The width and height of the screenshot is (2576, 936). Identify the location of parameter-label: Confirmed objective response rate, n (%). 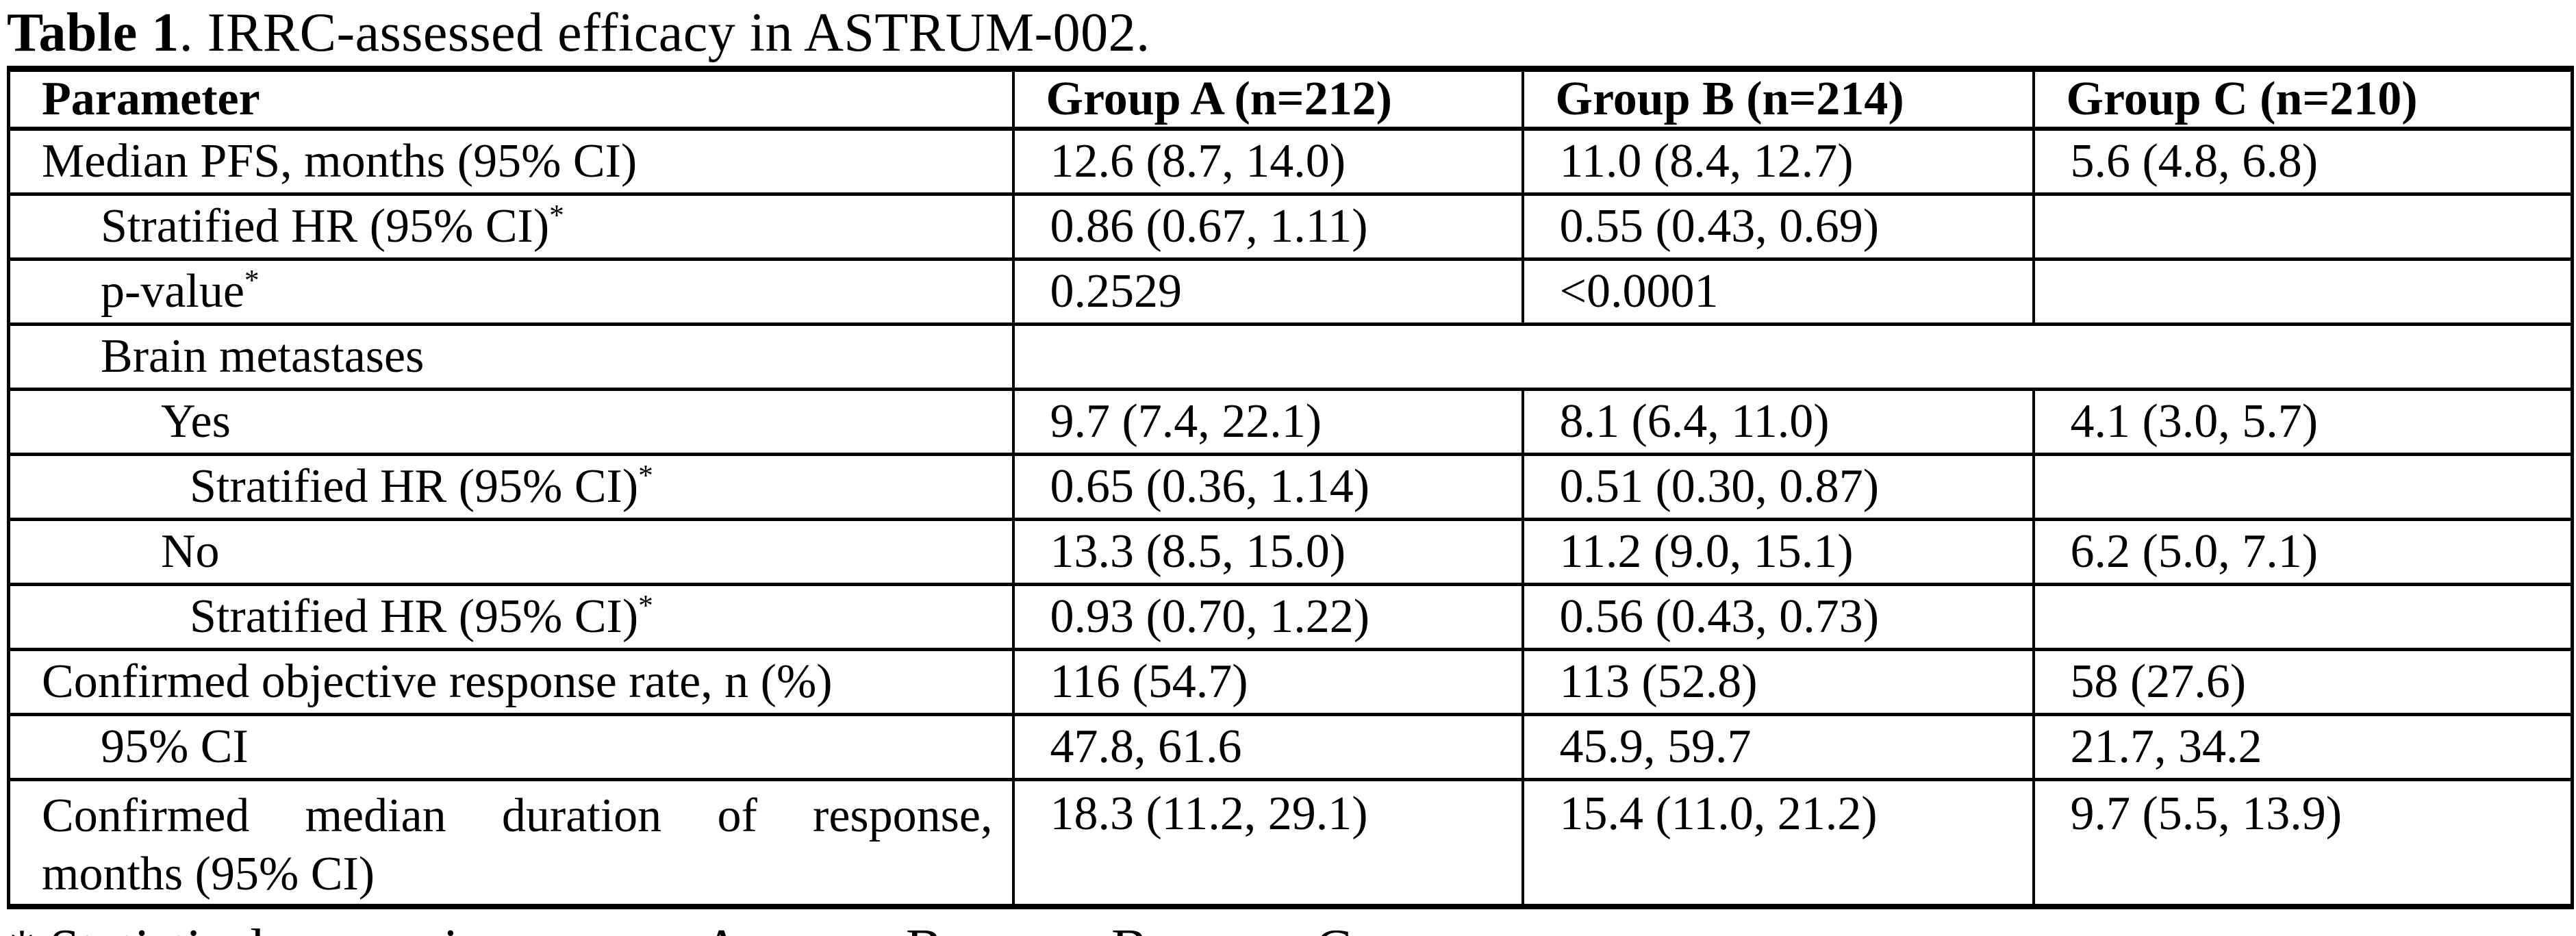
(438, 681).